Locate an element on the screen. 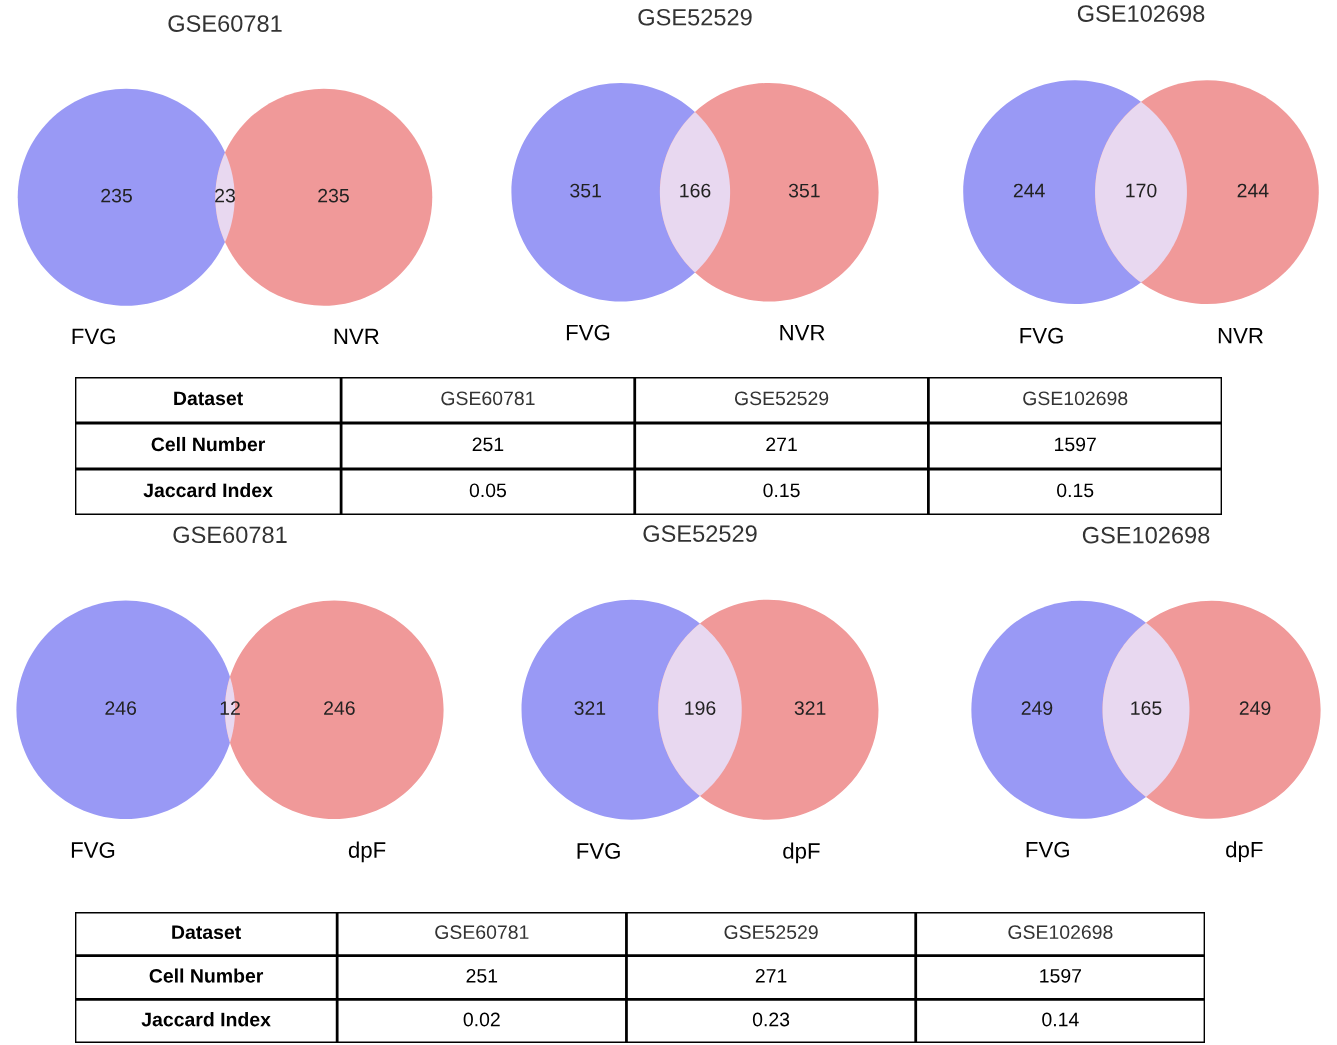 The image size is (1337, 1045). data-label: 196 is located at coordinates (700, 708).